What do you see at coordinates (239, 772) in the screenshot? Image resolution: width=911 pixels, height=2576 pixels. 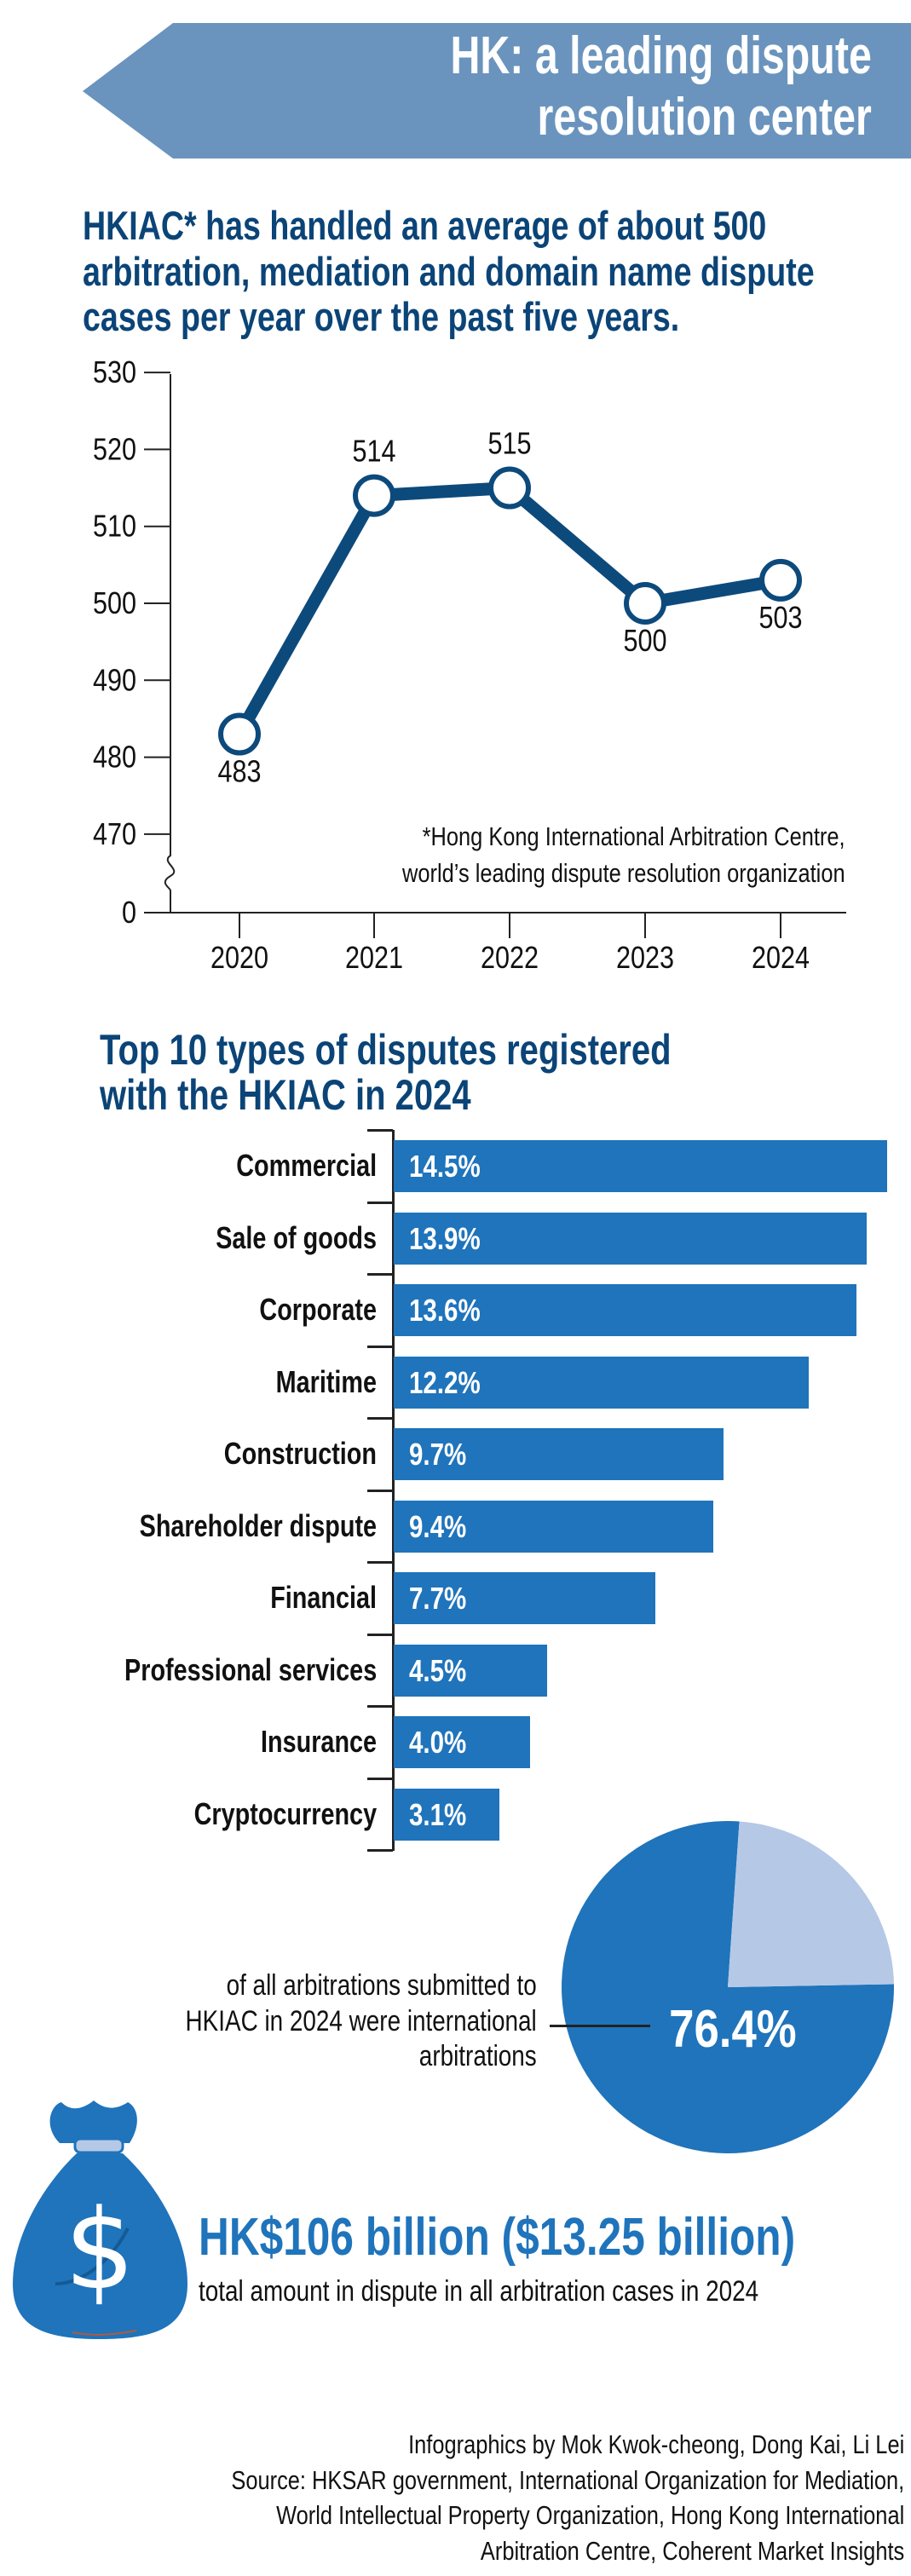 I see `data-label: 483` at bounding box center [239, 772].